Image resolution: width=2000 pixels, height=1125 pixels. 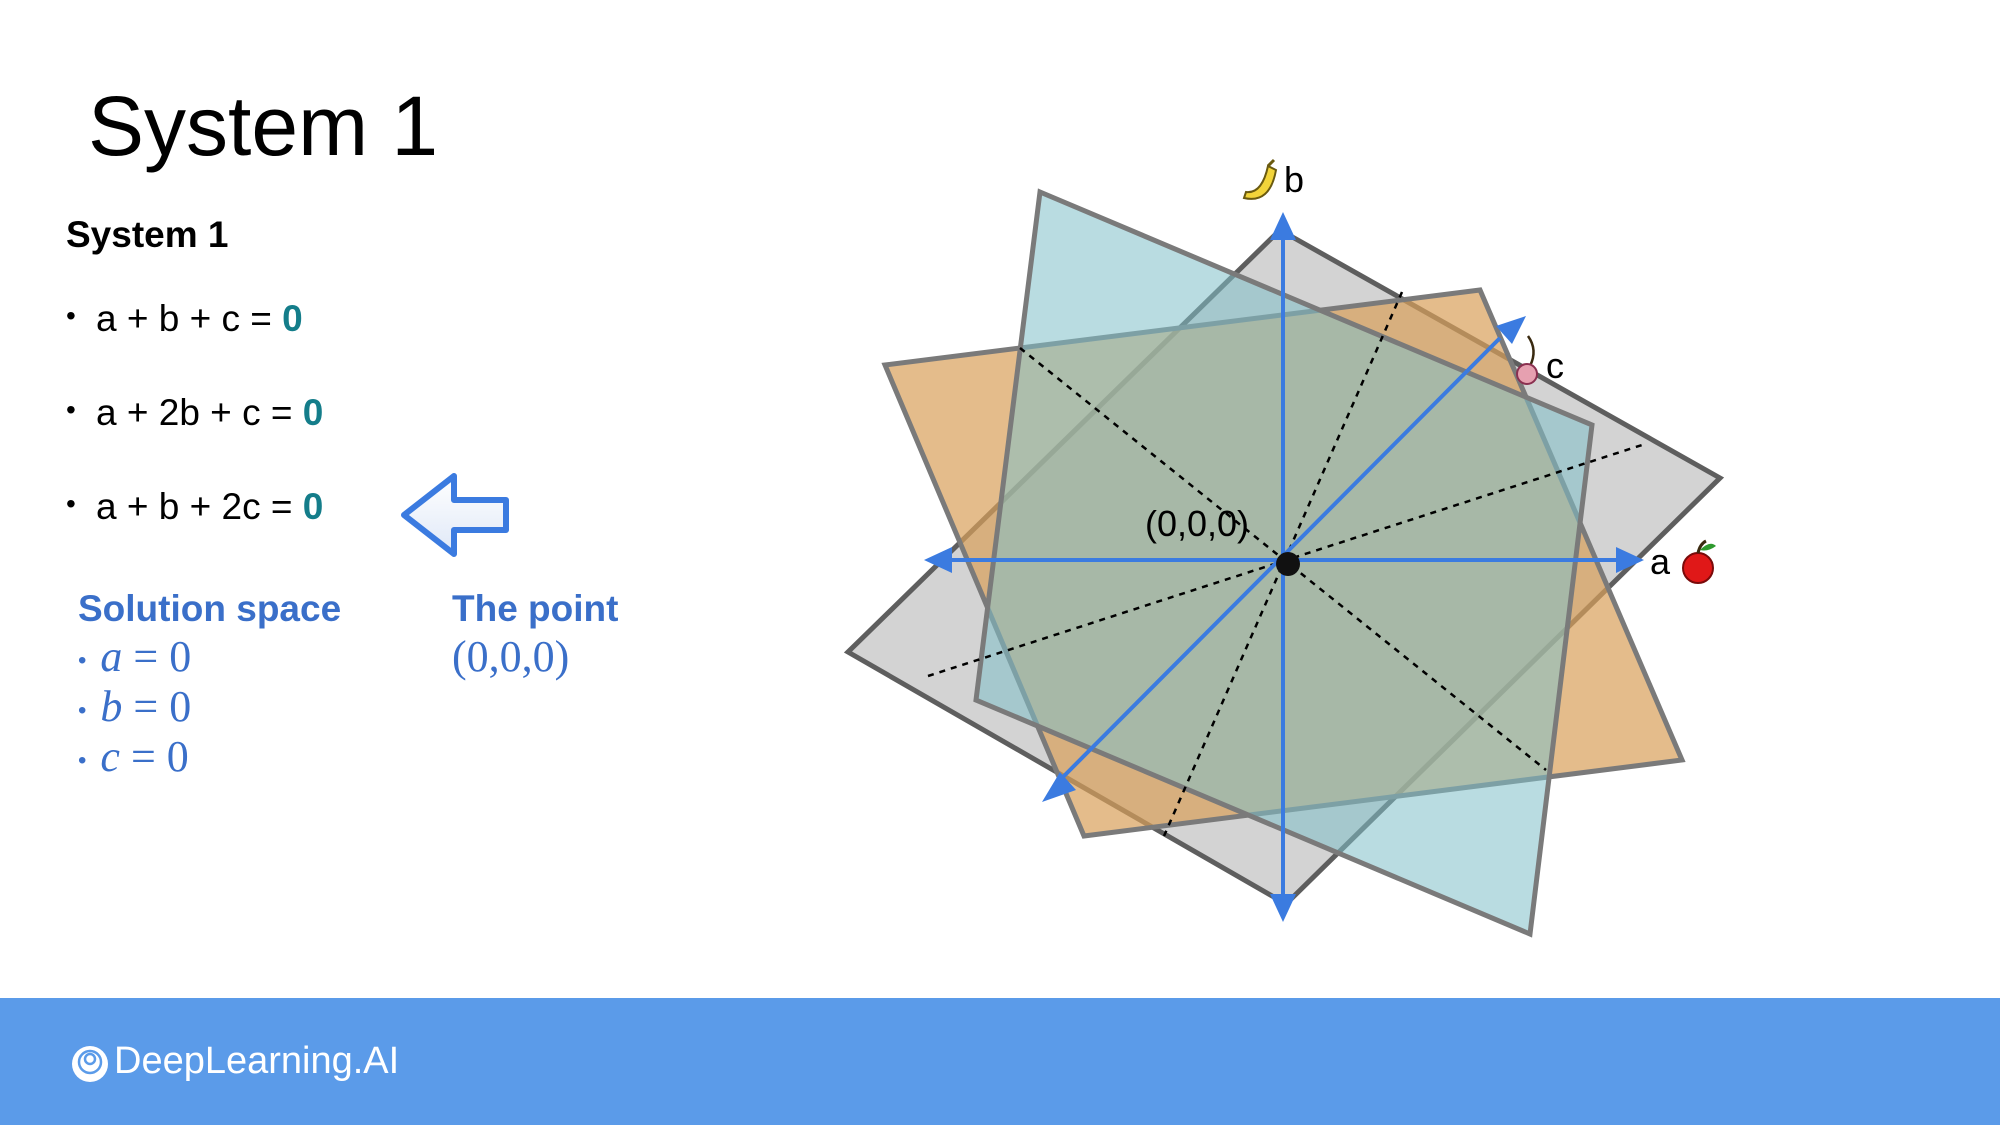 I want to click on solution-space-heading: Solution space, so click(x=210, y=608).